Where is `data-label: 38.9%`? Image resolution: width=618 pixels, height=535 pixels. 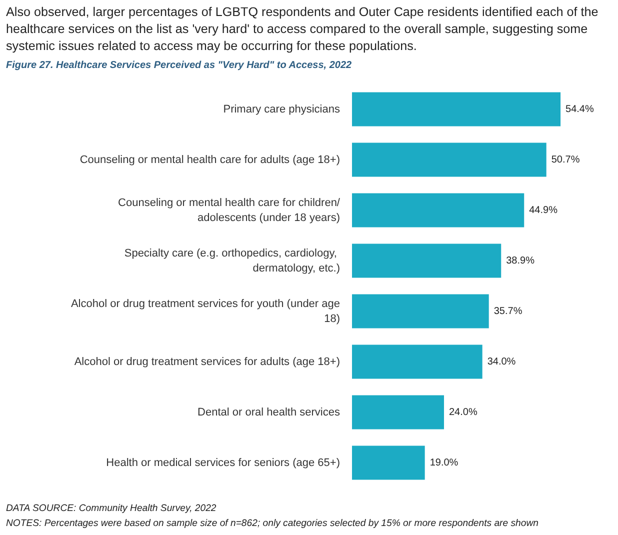 data-label: 38.9% is located at coordinates (520, 260).